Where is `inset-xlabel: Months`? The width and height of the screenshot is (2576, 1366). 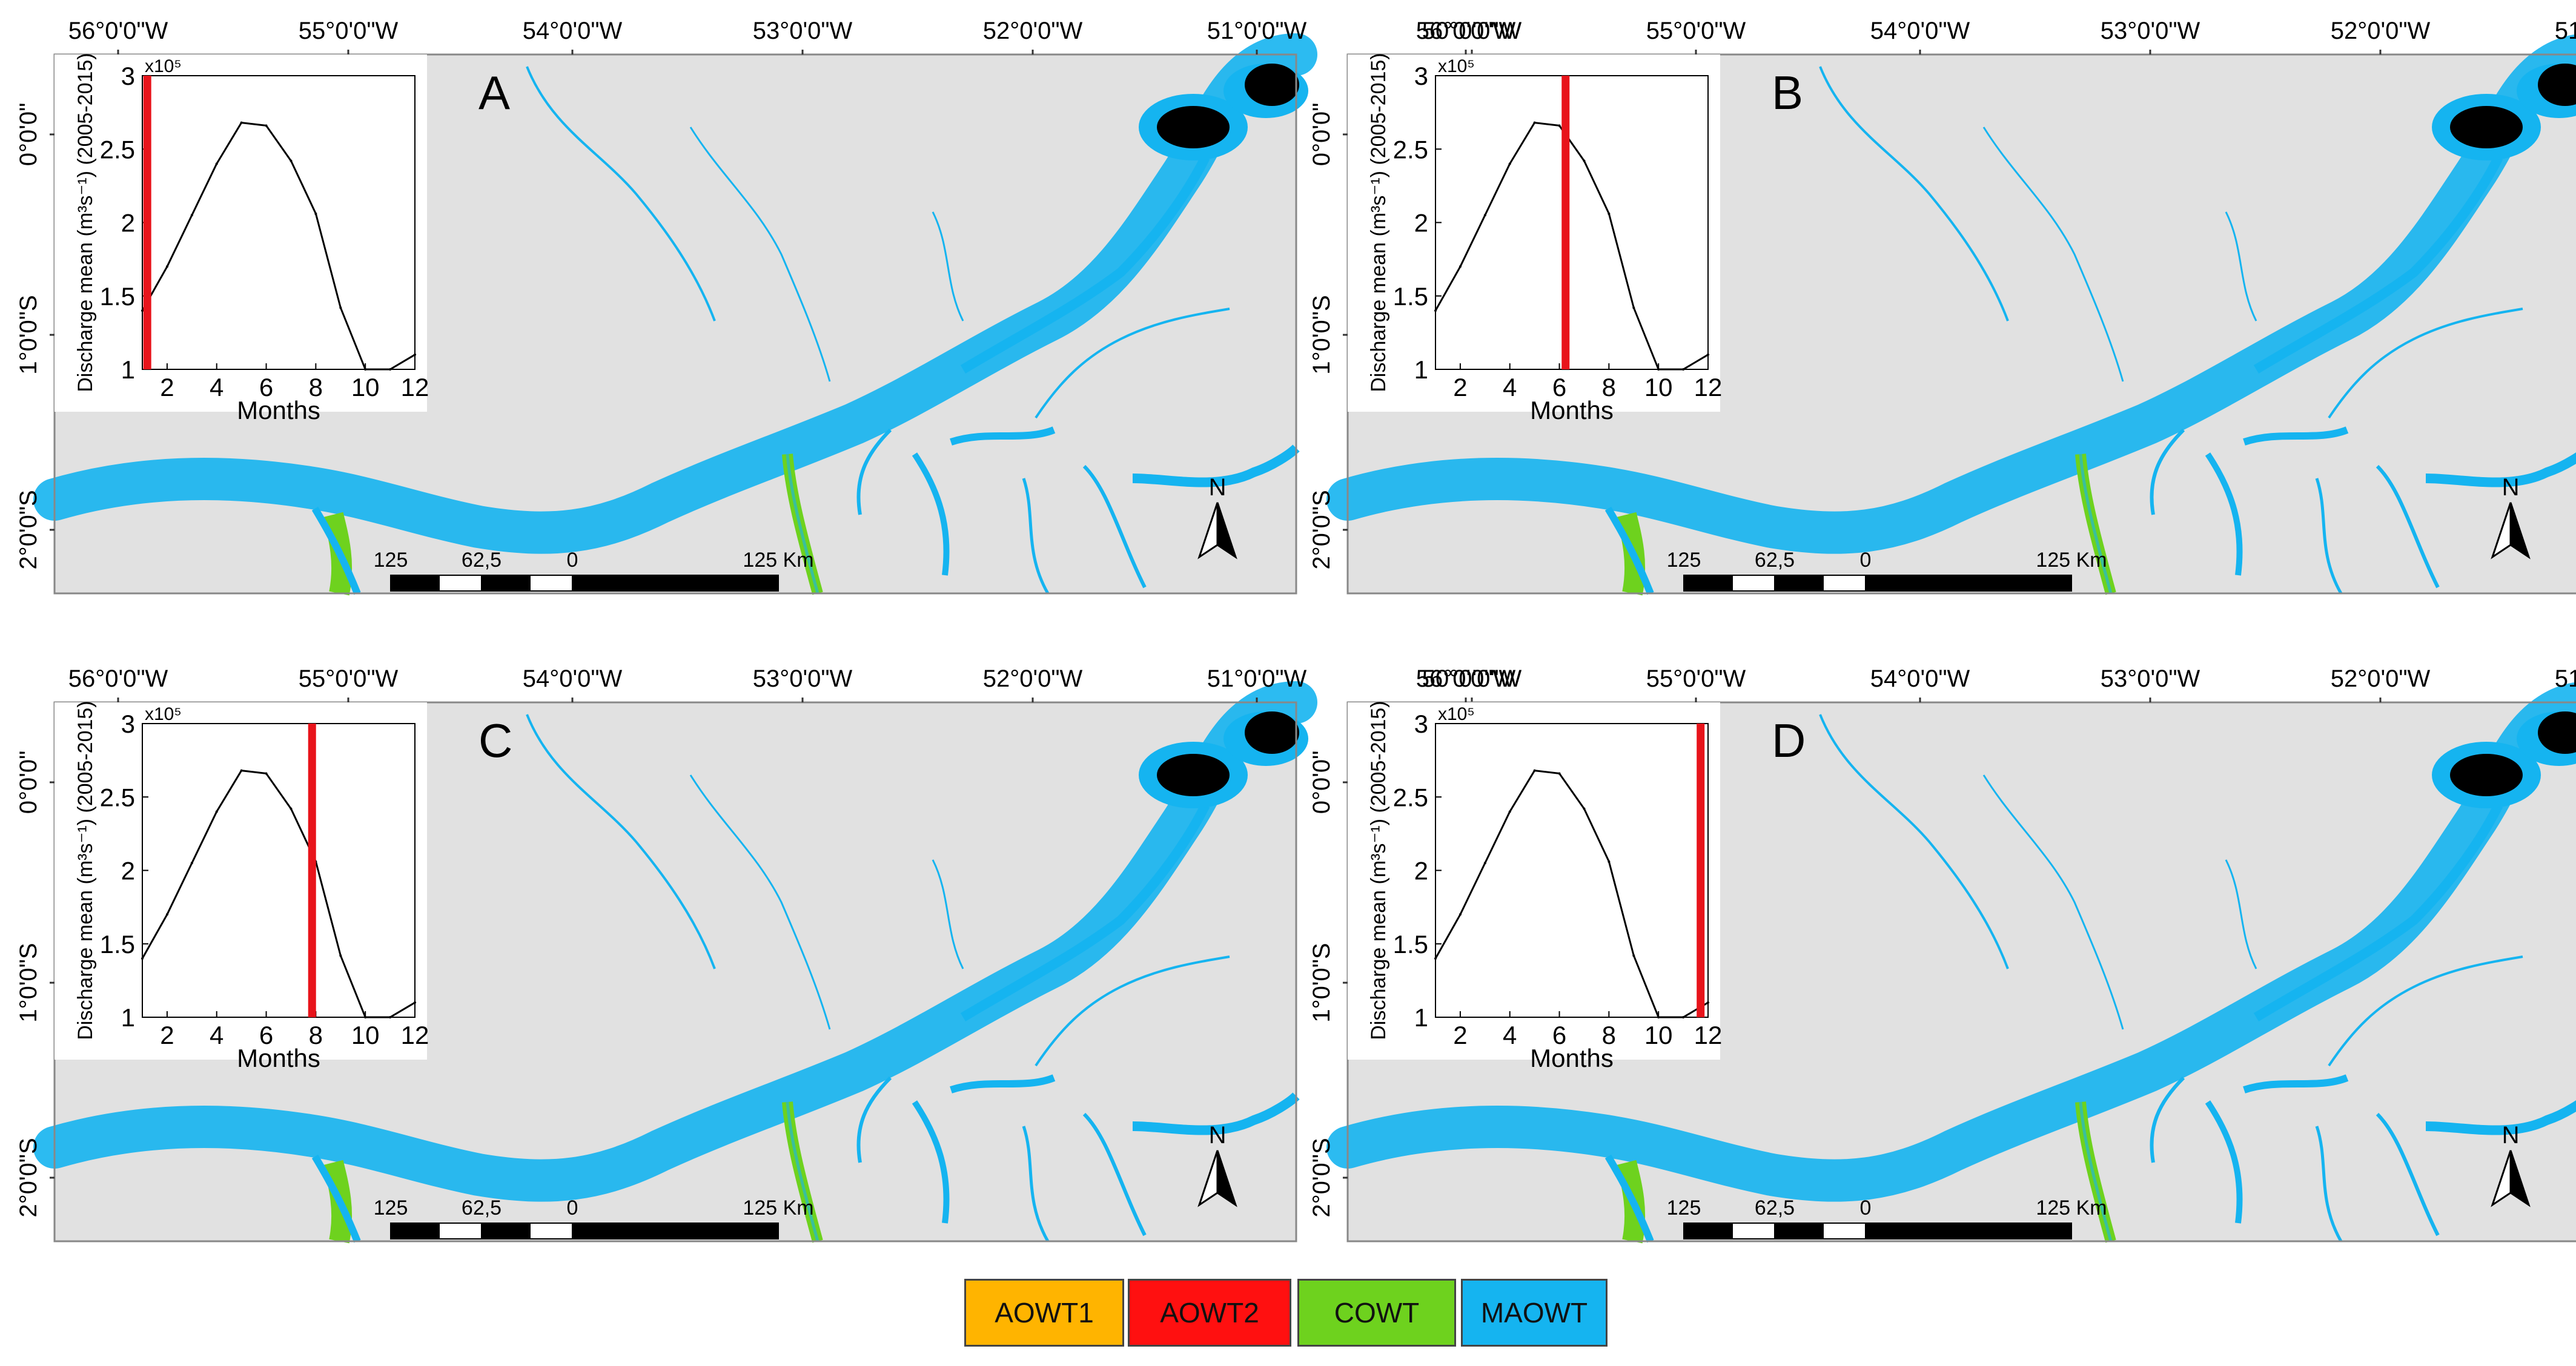
inset-xlabel: Months is located at coordinates (278, 1058).